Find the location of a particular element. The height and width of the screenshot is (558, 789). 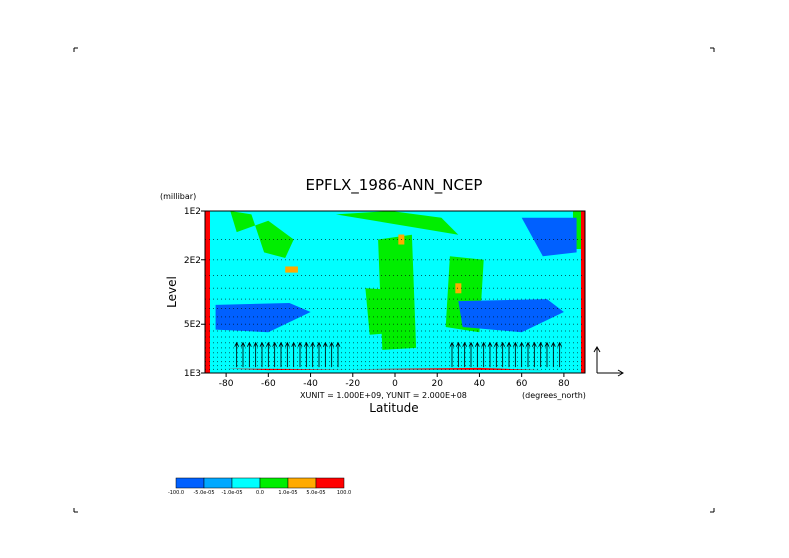

x-unit-label: (degrees_north) is located at coordinates (554, 395).